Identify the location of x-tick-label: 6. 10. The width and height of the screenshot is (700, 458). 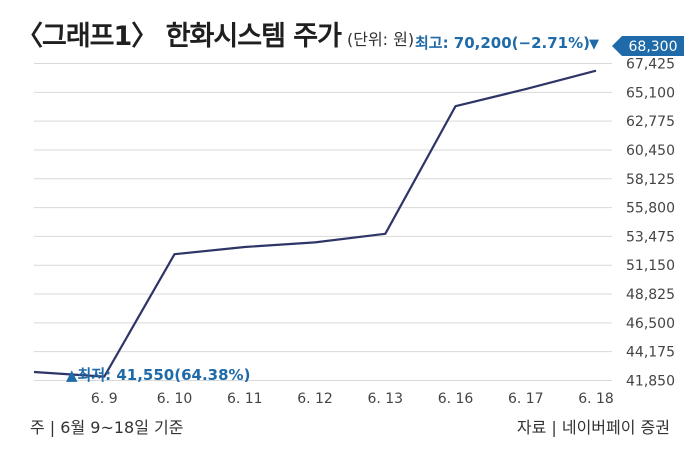
(175, 399).